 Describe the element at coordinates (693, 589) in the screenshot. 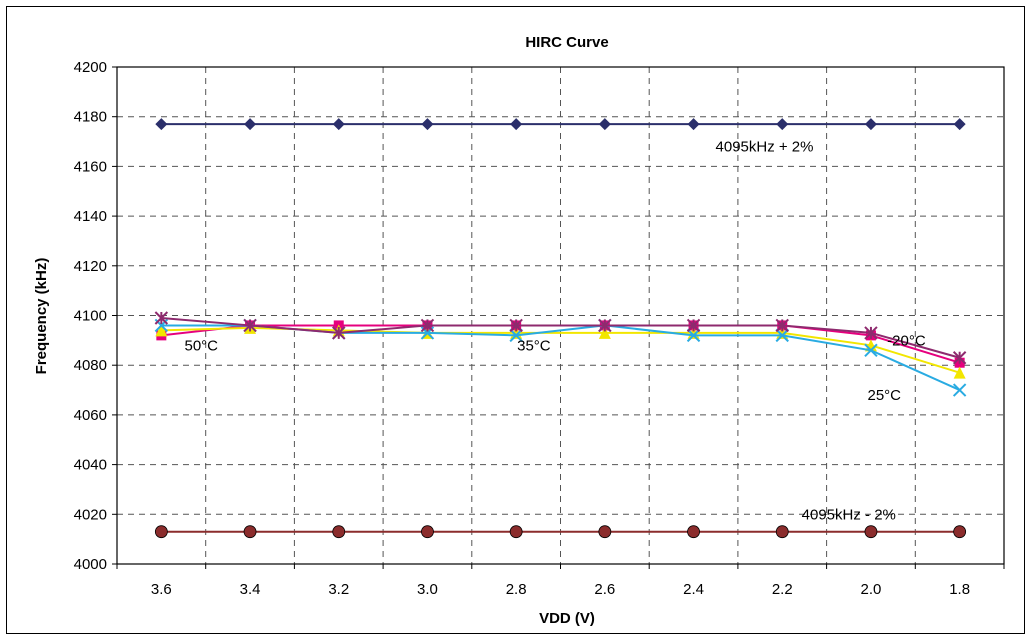

I see `x-tick-label: 2.4` at that location.